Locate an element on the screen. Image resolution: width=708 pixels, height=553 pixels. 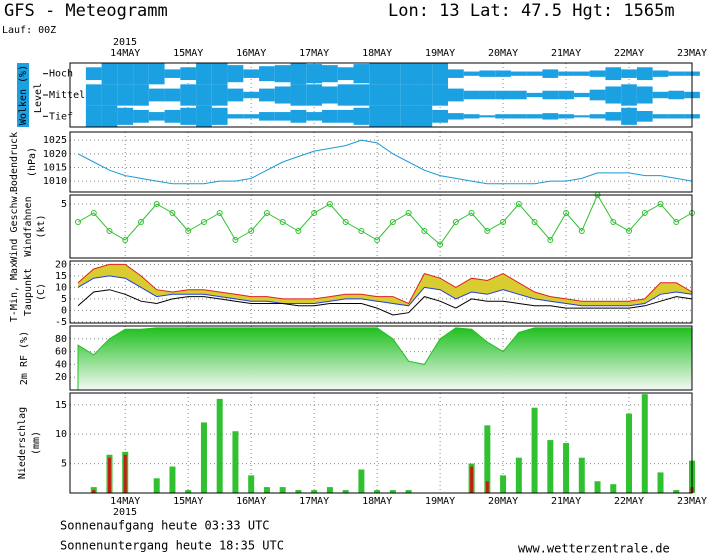
x-tick-label: 14MAY is located at coordinates (125, 53).